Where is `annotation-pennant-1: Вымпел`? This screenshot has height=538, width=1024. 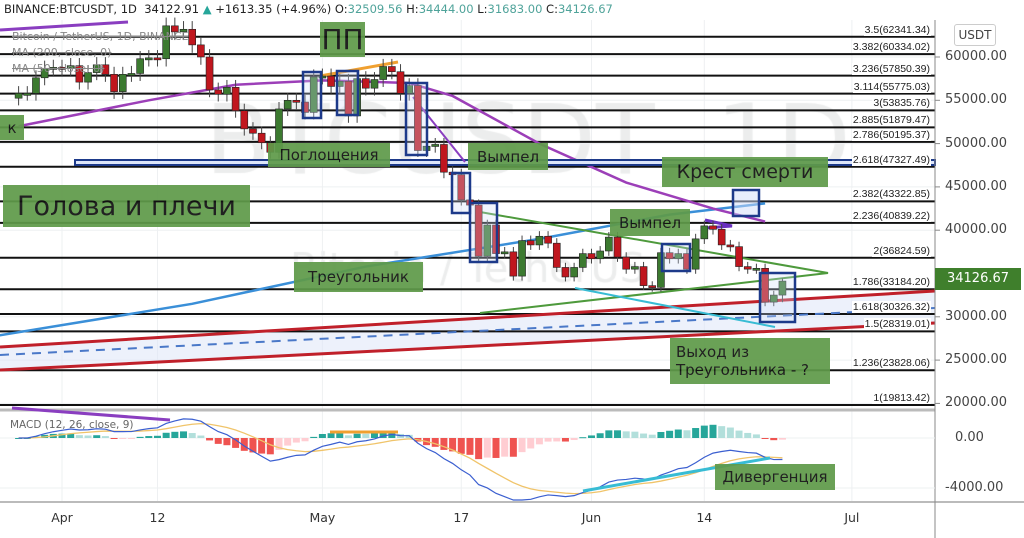
annotation-pennant-1: Вымпел is located at coordinates (508, 156).